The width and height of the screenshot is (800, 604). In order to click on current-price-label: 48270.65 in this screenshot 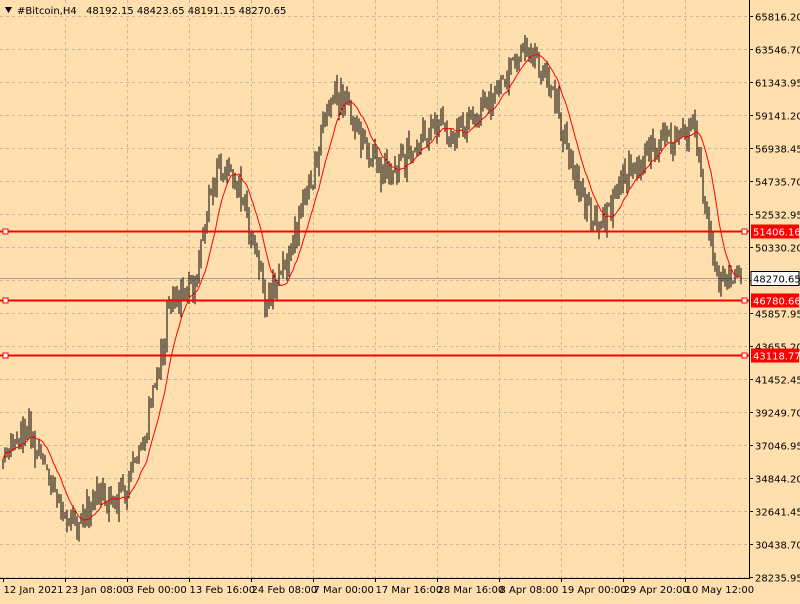, I will do `click(776, 280)`.